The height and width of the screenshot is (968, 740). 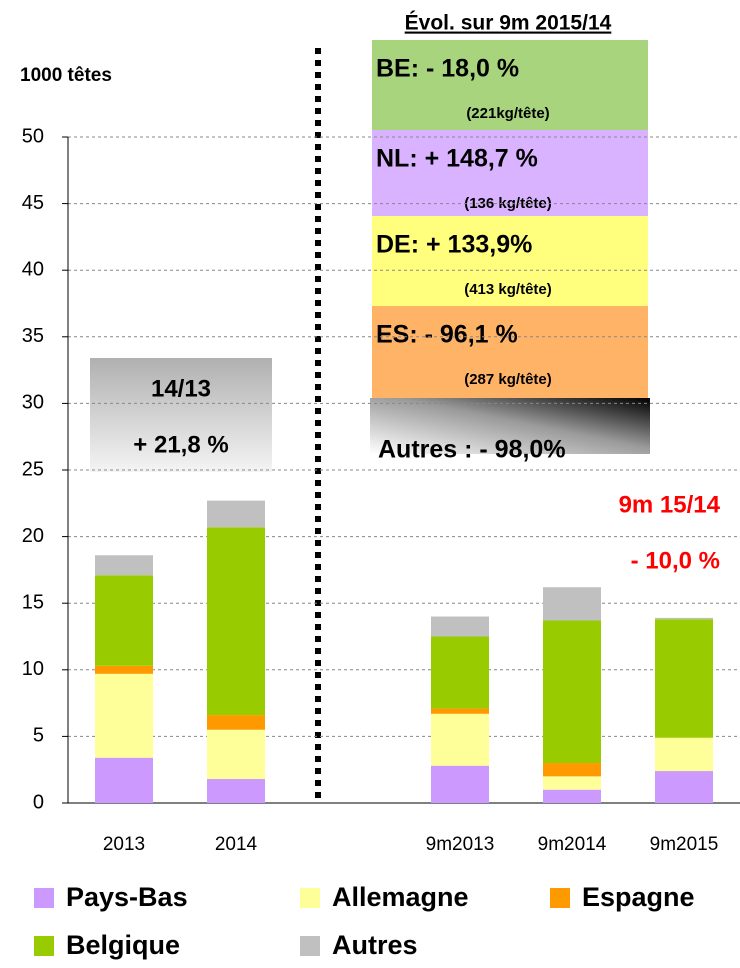 What do you see at coordinates (472, 450) in the screenshot?
I see `evolution-other: Autres : - 98,0%` at bounding box center [472, 450].